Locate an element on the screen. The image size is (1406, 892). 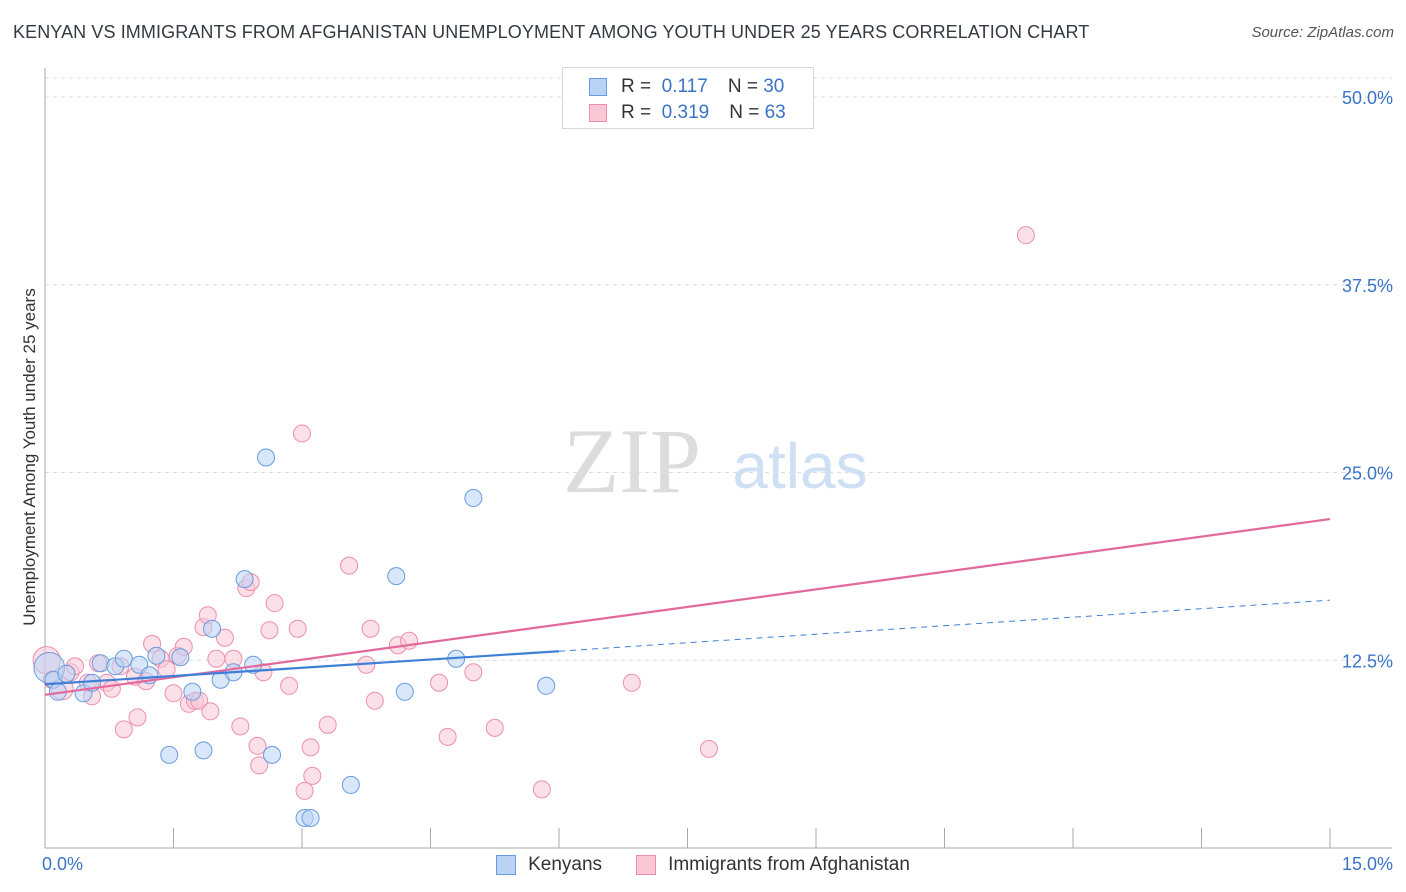
legend-r-value: 0.319 is located at coordinates (685, 112).